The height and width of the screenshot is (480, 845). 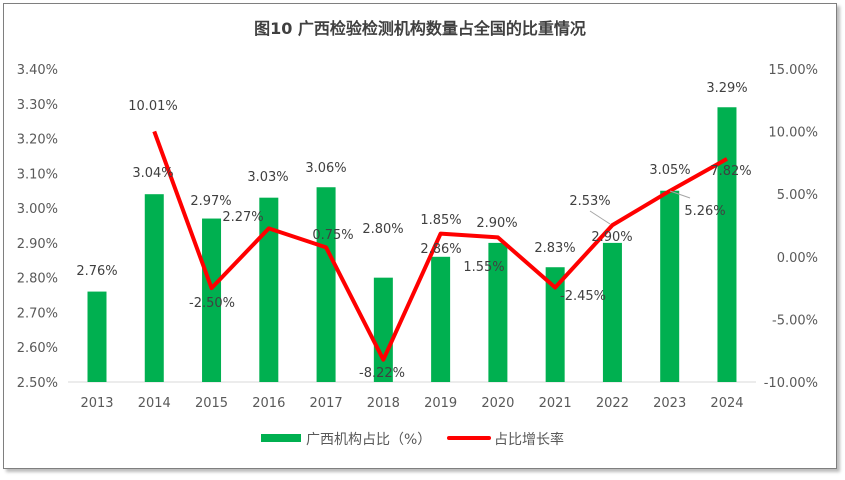 What do you see at coordinates (37, 140) in the screenshot?
I see `left-axis-tick: 3.20%` at bounding box center [37, 140].